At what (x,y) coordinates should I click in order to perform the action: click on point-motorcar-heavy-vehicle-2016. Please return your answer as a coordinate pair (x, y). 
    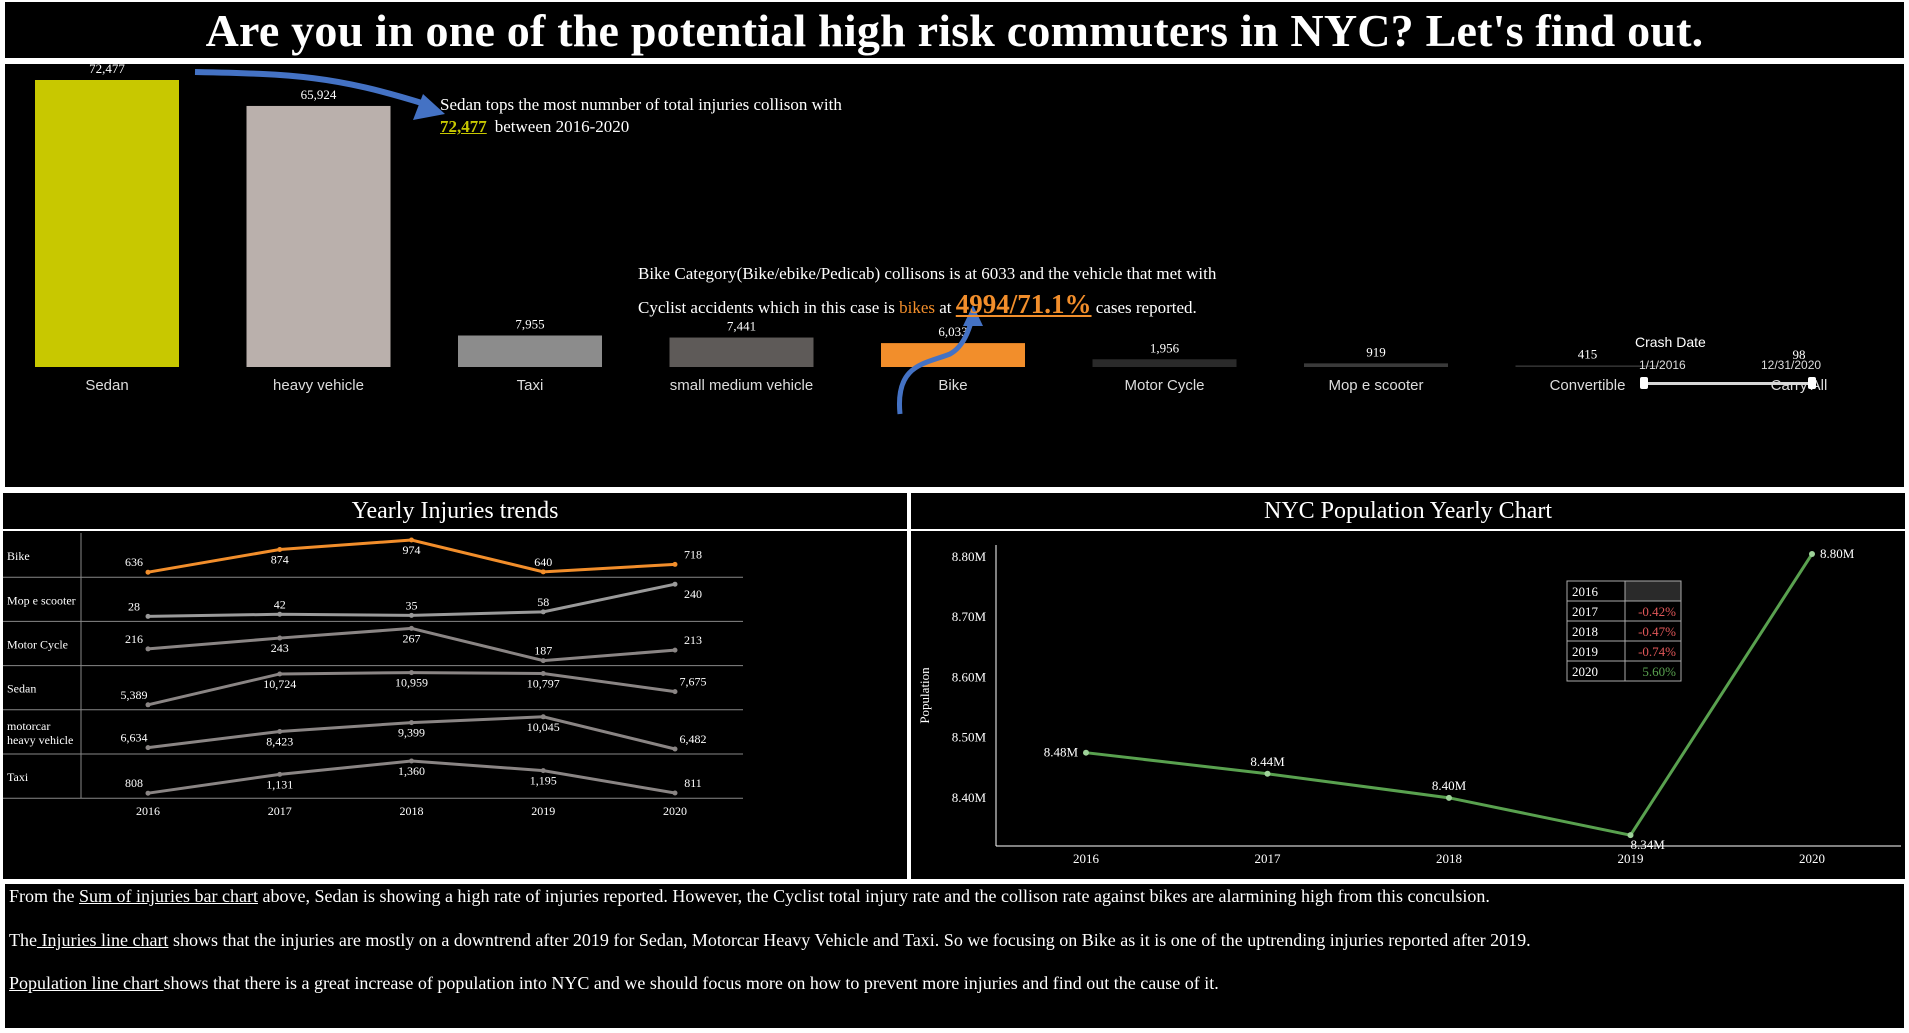
    Looking at the image, I should click on (148, 748).